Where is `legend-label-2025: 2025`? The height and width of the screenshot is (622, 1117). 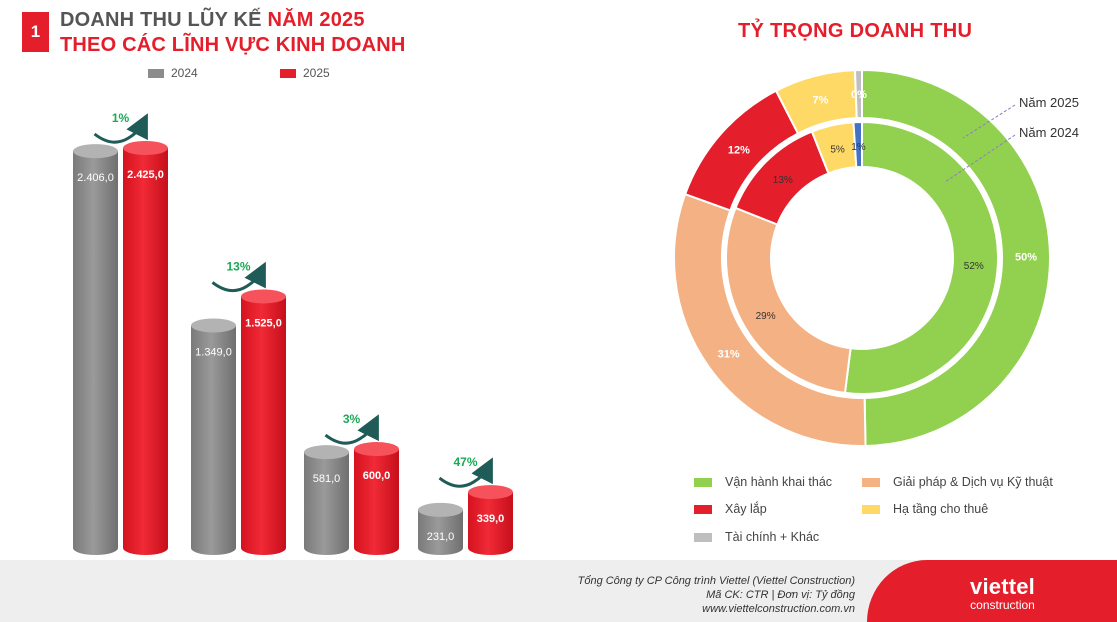 legend-label-2025: 2025 is located at coordinates (316, 73).